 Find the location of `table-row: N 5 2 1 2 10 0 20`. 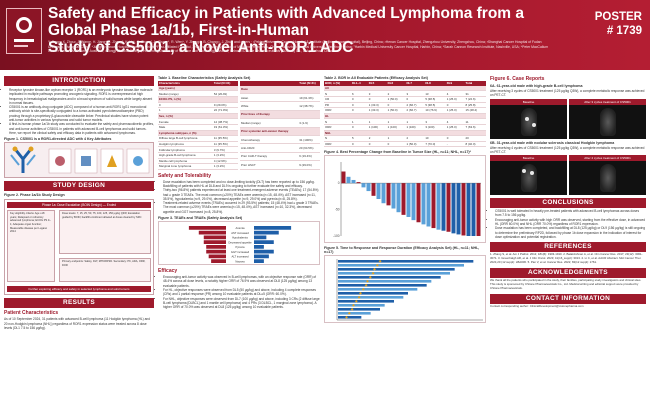

table-row: N 5 2 1 2 10 0 20 is located at coordinates (405, 138).